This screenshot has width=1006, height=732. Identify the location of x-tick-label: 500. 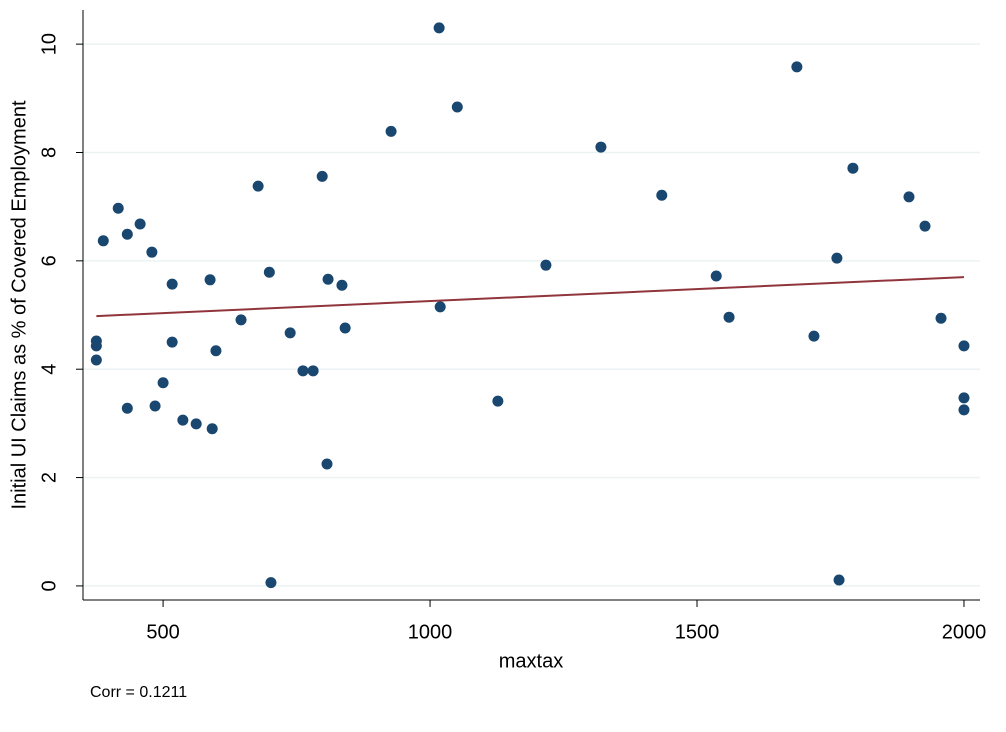
(162, 632).